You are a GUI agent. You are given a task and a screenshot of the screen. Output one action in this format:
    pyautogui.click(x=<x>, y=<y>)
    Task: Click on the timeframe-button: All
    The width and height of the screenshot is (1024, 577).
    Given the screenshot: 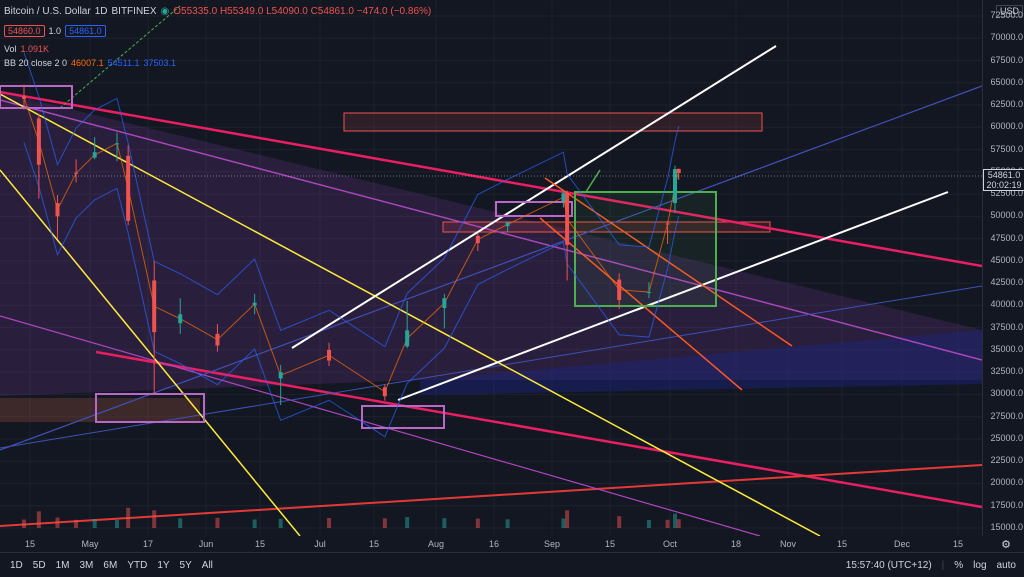 What is the action you would take?
    pyautogui.click(x=207, y=565)
    